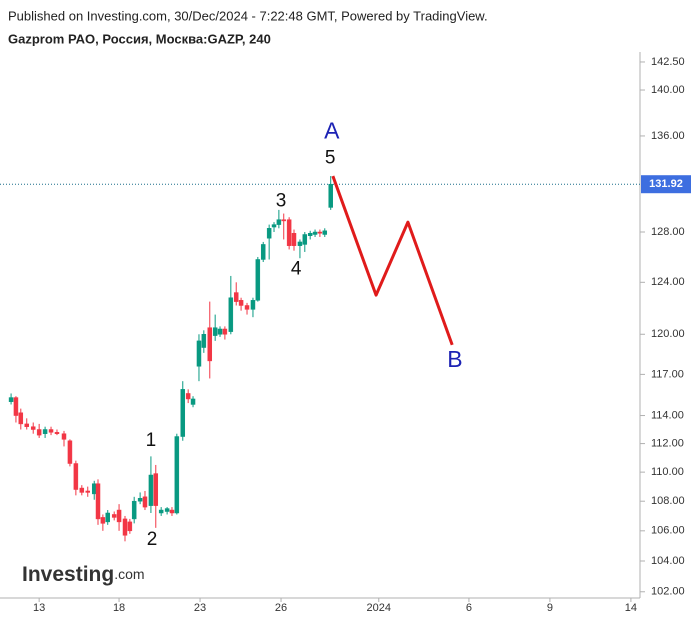  Describe the element at coordinates (667, 415) in the screenshot. I see `y-tick-label: 114.00` at that location.